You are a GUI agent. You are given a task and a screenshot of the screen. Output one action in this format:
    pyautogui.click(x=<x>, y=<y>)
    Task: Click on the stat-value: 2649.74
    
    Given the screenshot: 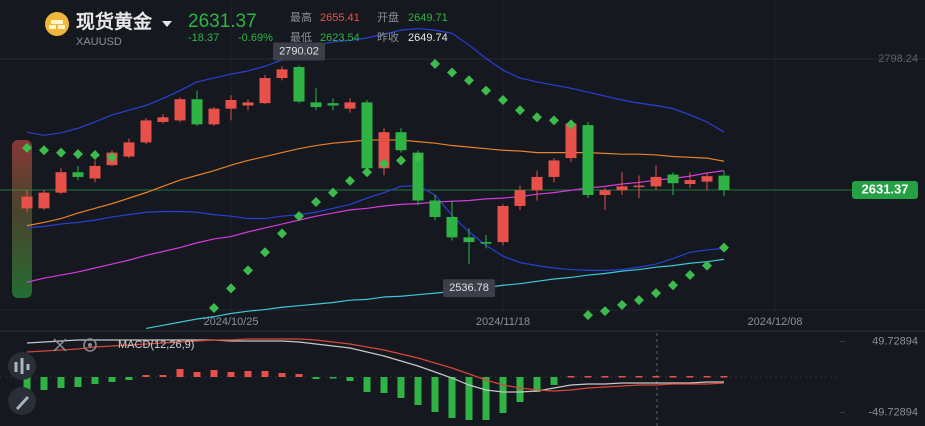 What is the action you would take?
    pyautogui.click(x=428, y=38)
    